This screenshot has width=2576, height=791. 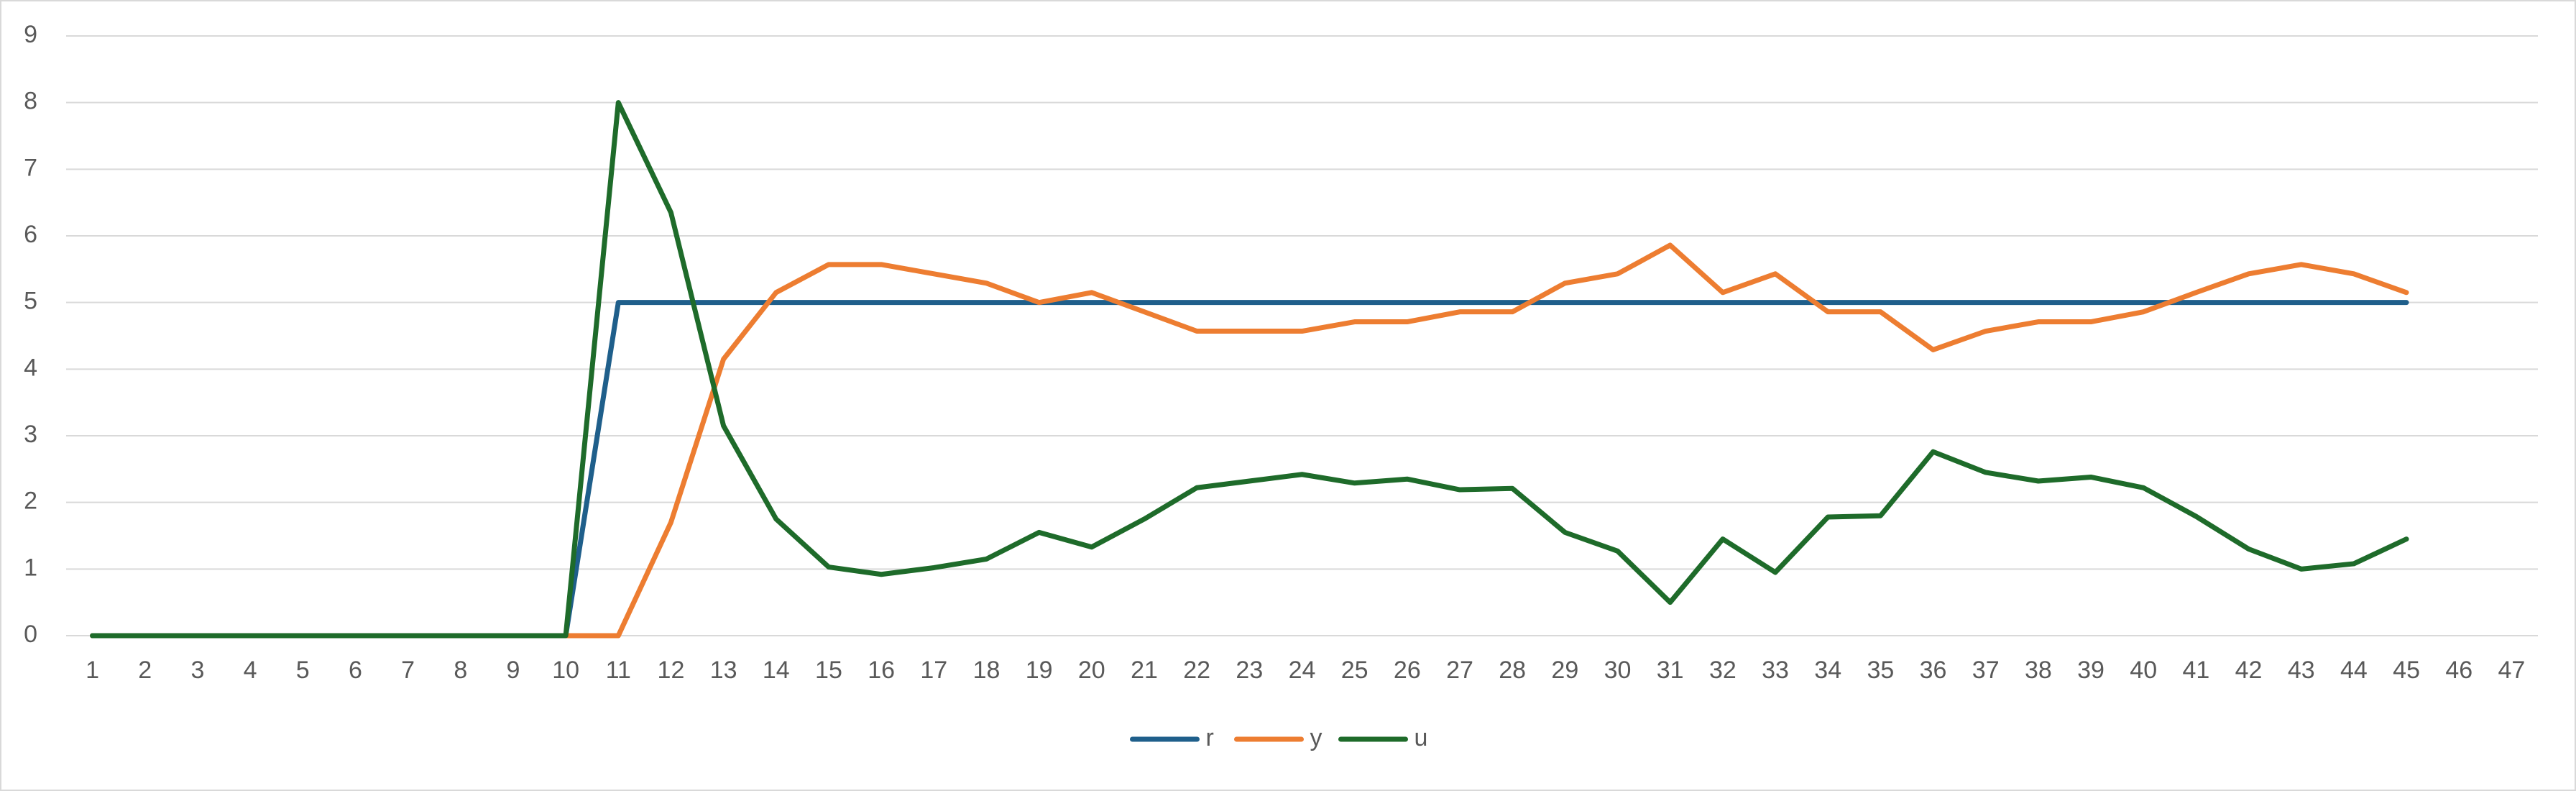 I want to click on y-tick-label: 2, so click(x=30, y=502).